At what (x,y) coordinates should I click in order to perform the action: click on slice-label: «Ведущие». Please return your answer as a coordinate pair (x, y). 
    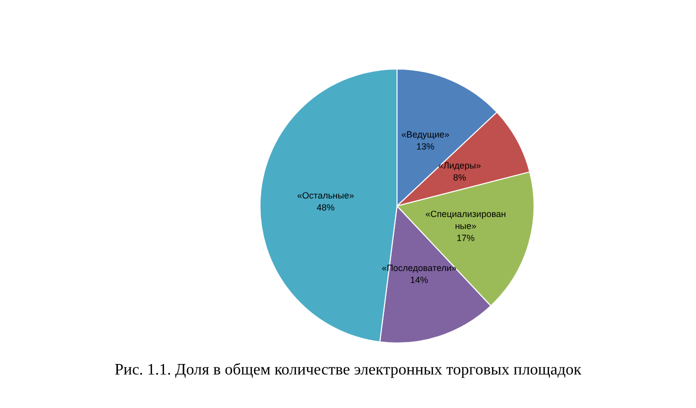
    Looking at the image, I should click on (425, 134).